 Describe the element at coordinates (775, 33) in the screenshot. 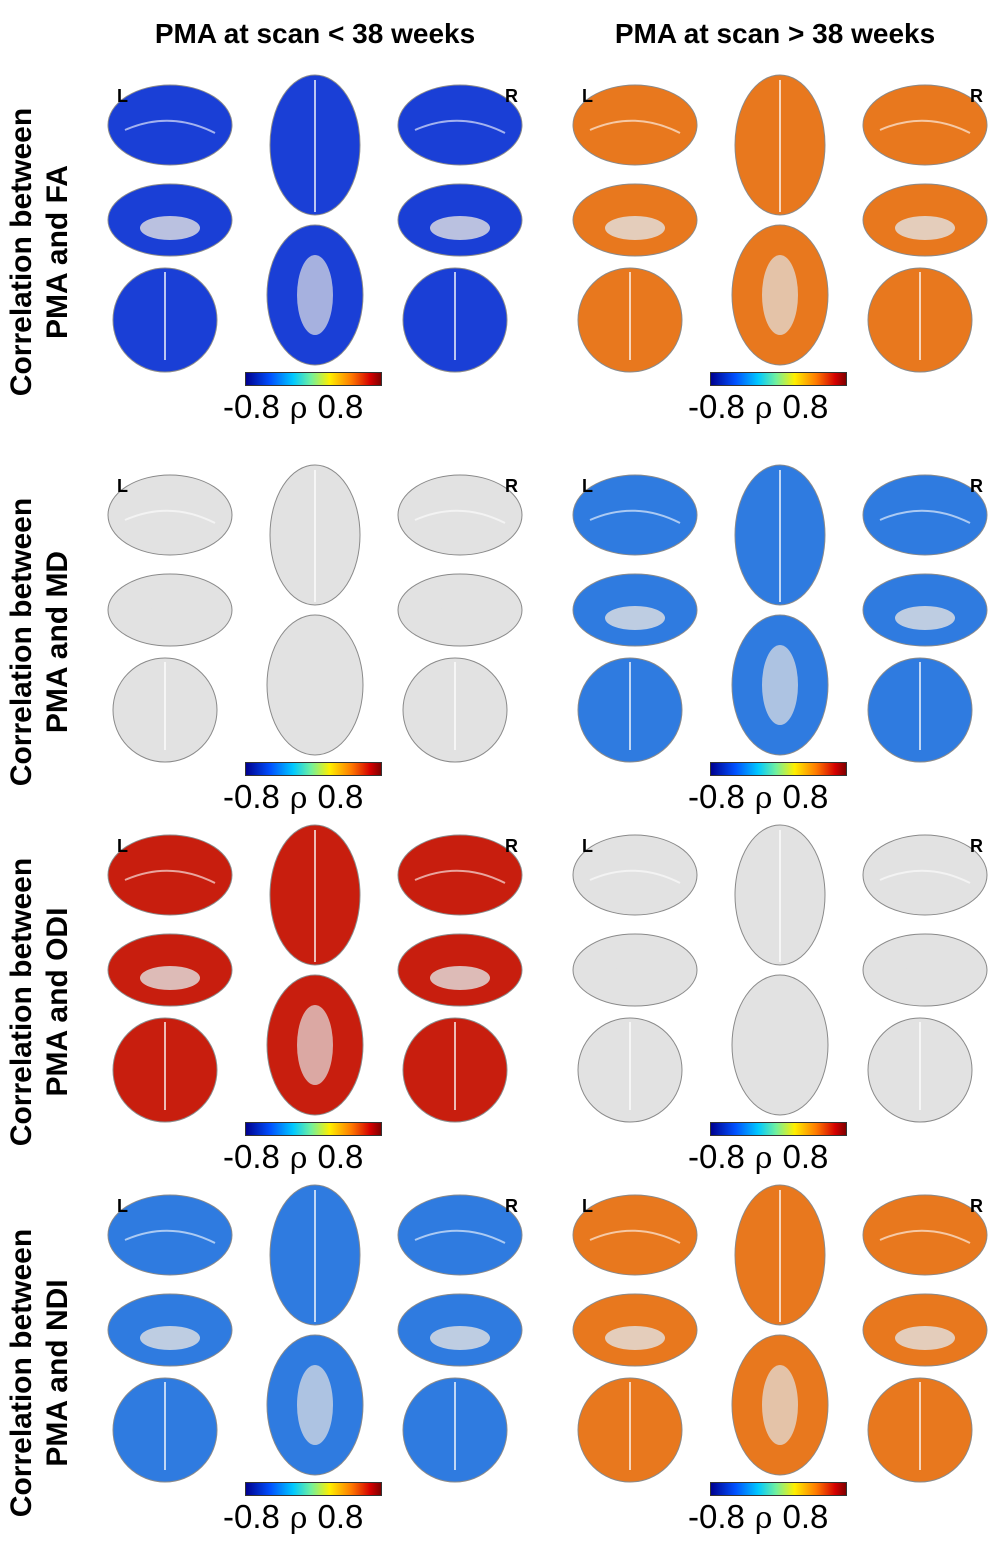

I see `column-title-right: PMA at scan > 38 weeks` at that location.